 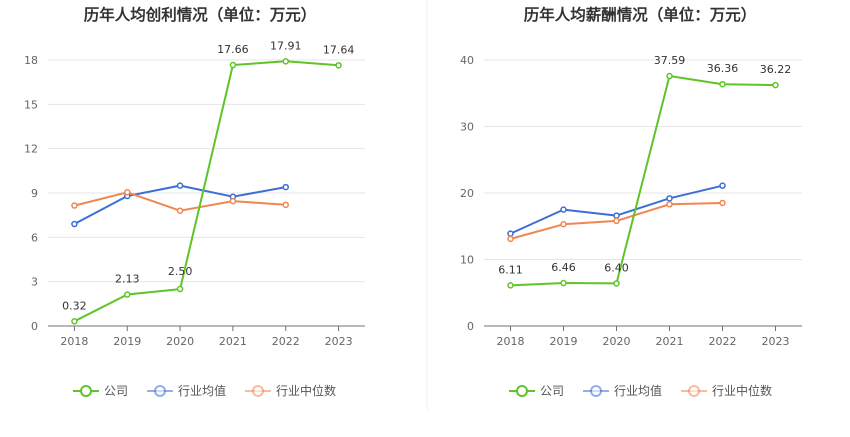 What do you see at coordinates (34, 282) in the screenshot?
I see `y-tick-label: 3` at bounding box center [34, 282].